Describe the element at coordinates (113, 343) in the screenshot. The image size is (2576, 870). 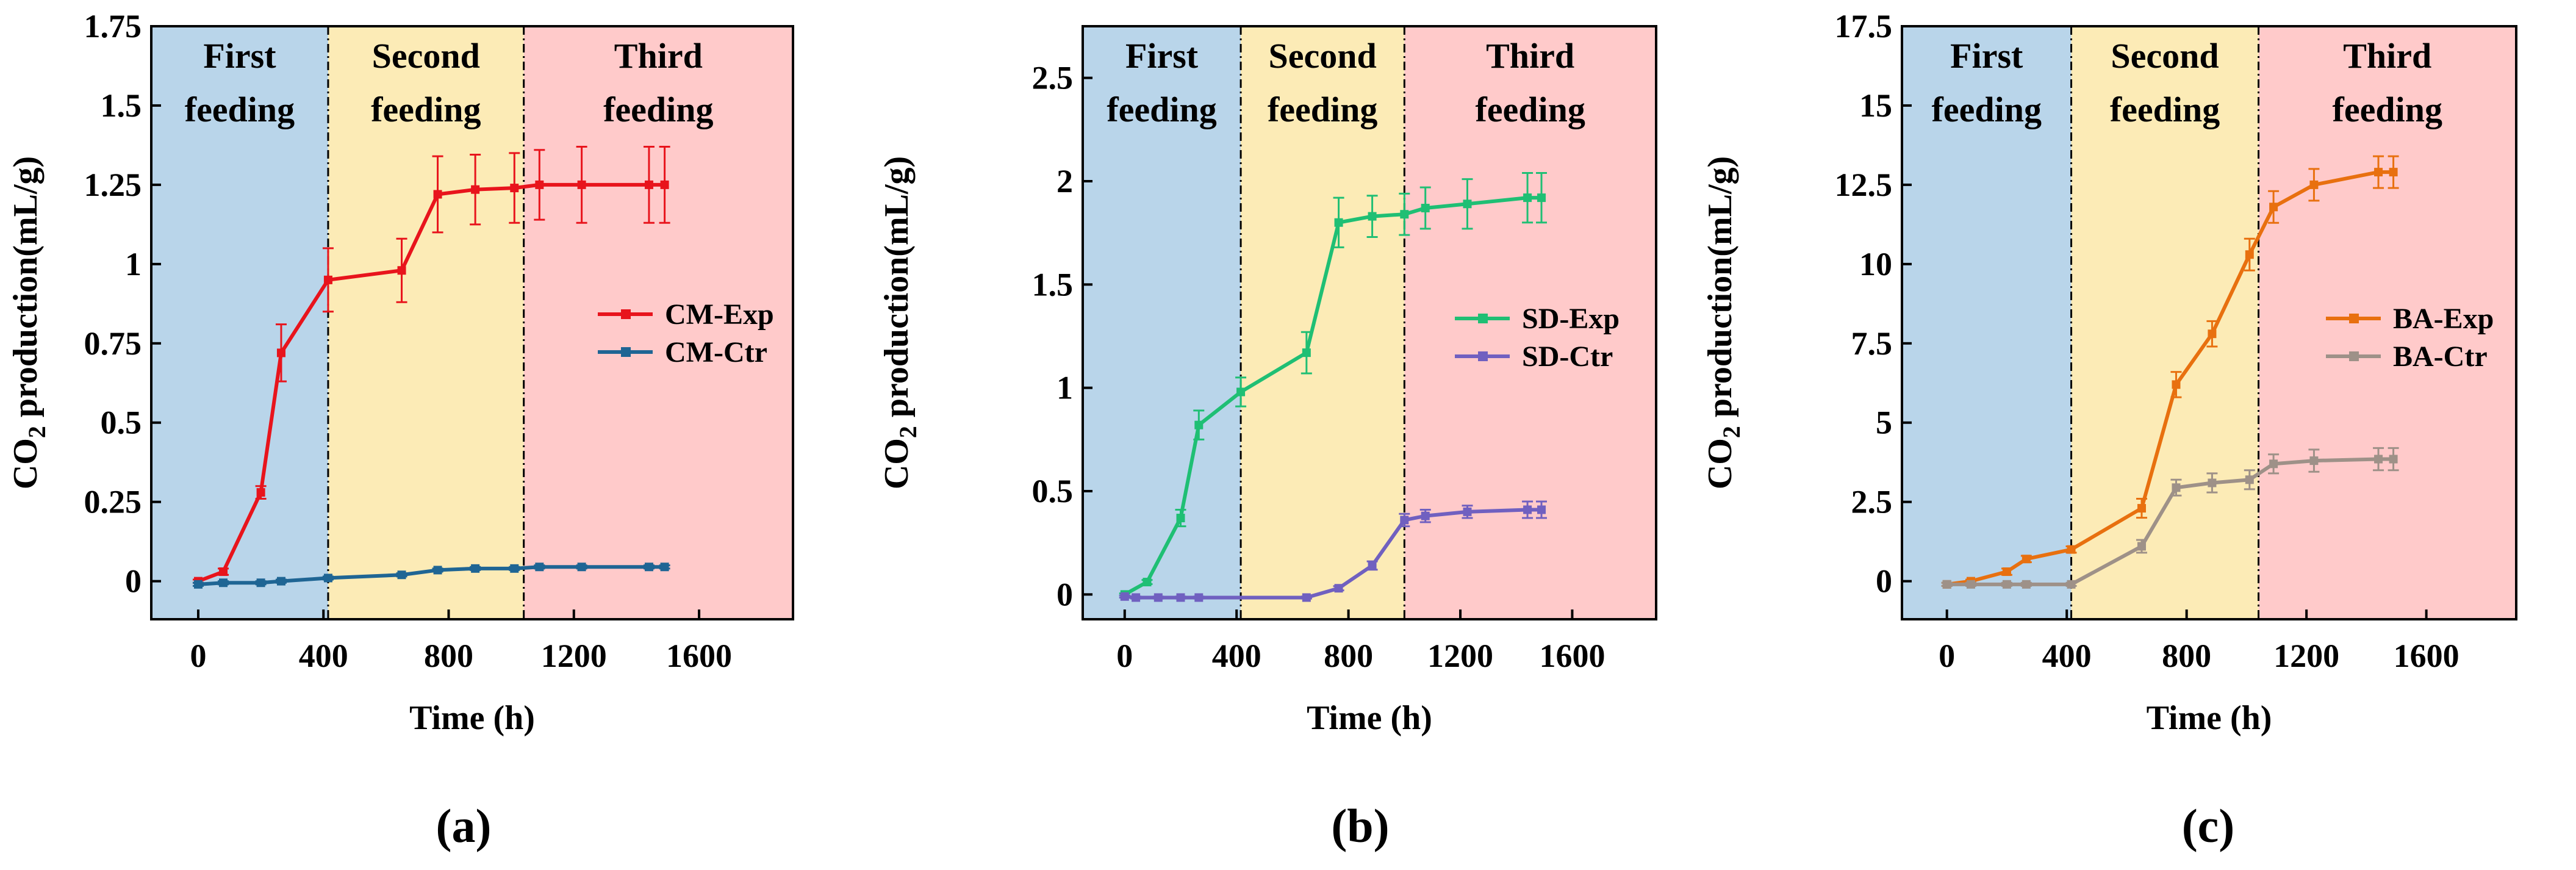
I see `y-tick-label: 0.75` at that location.